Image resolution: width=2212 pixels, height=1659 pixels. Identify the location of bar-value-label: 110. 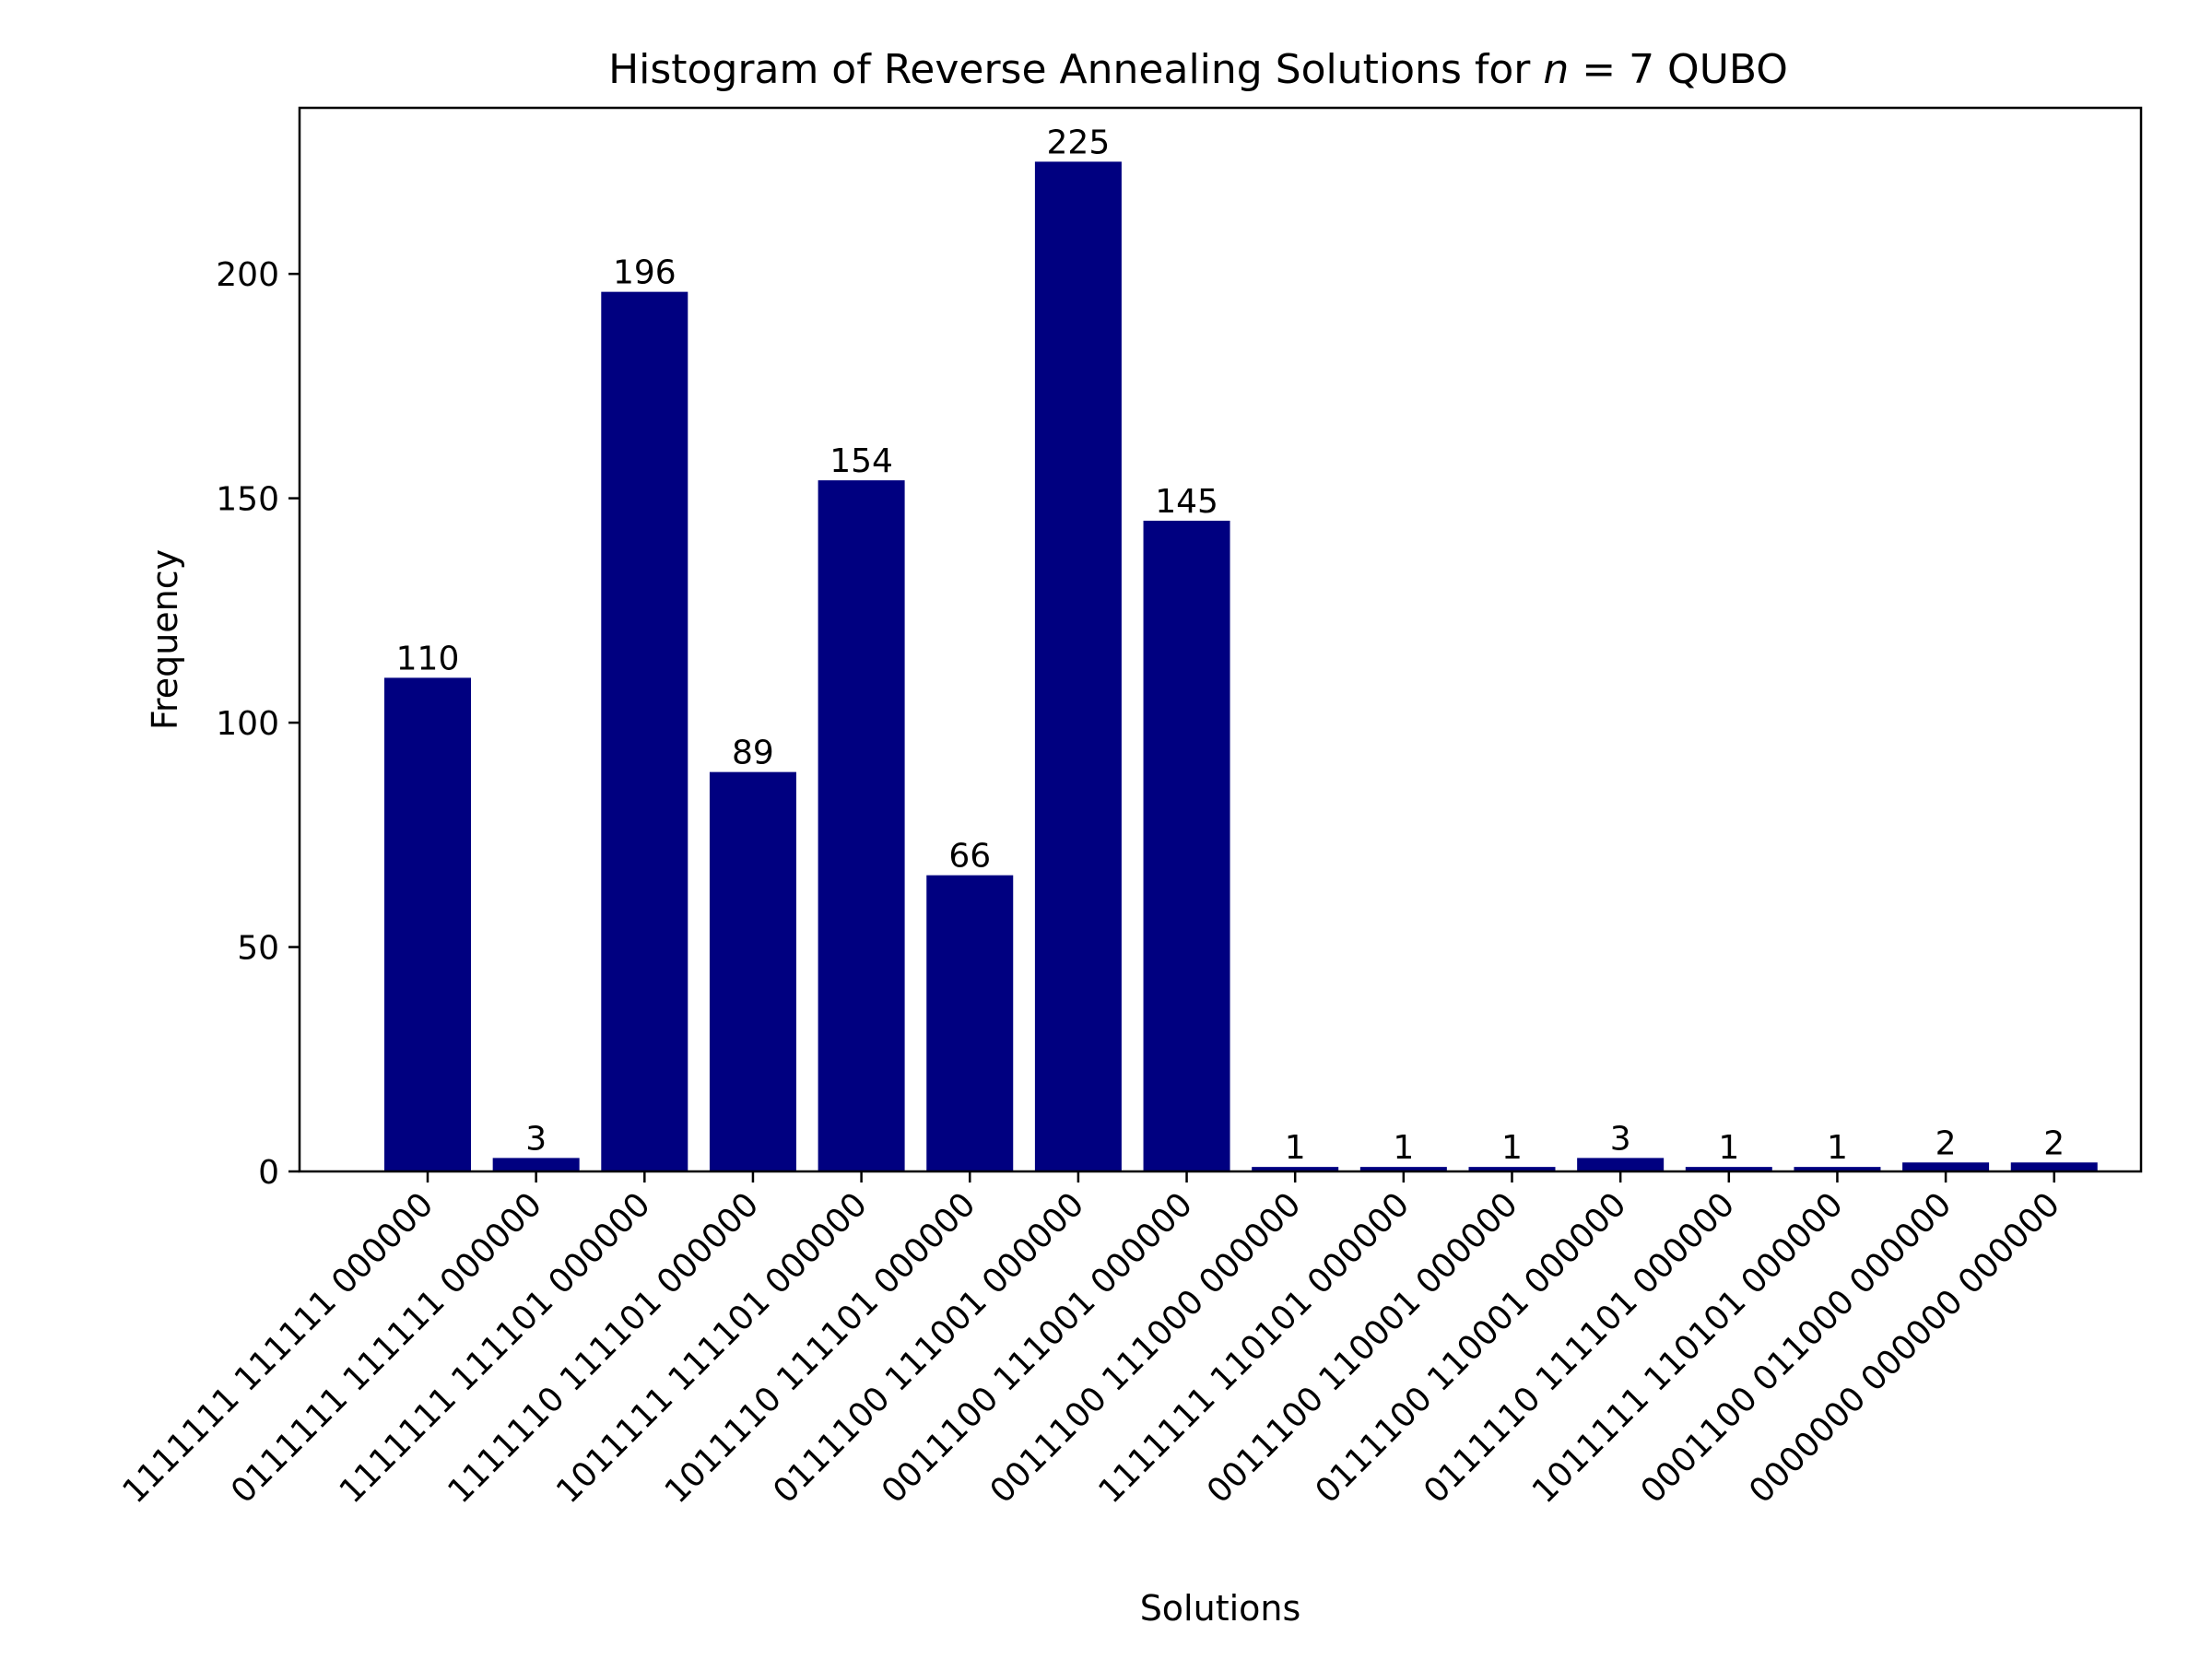
(428, 658).